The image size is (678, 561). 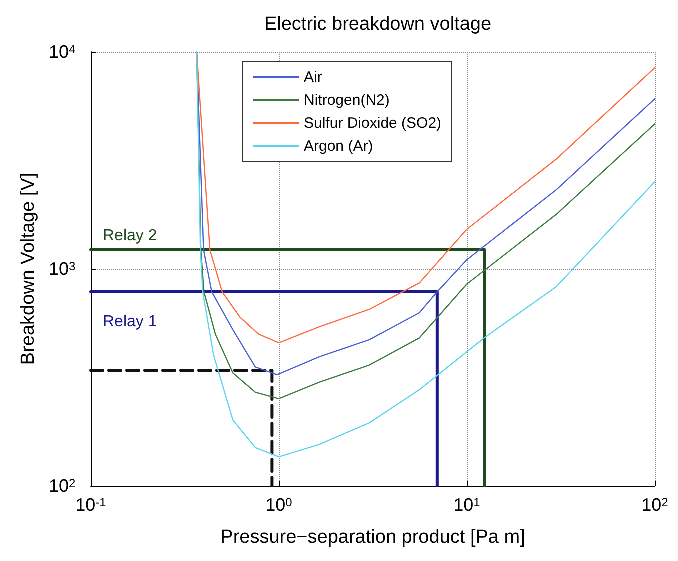 I want to click on legend-label: Nitrogen(N2), so click(x=347, y=100).